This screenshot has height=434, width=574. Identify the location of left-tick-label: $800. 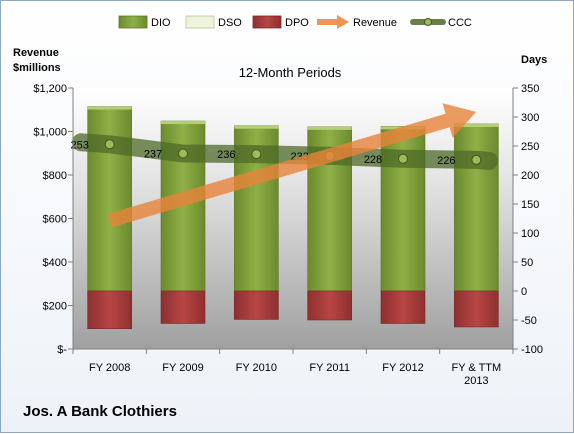
(55, 176).